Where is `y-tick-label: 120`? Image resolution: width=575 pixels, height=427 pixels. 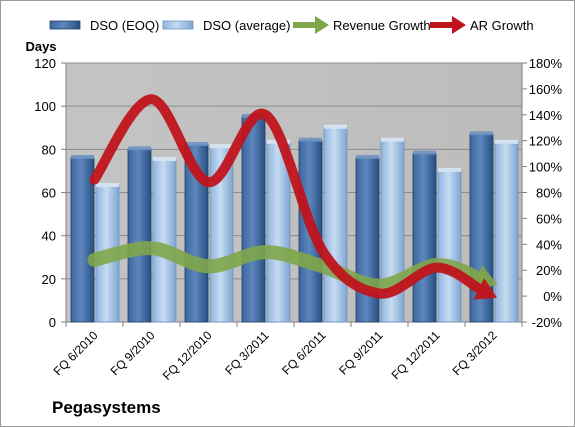
y-tick-label: 120 is located at coordinates (45, 63).